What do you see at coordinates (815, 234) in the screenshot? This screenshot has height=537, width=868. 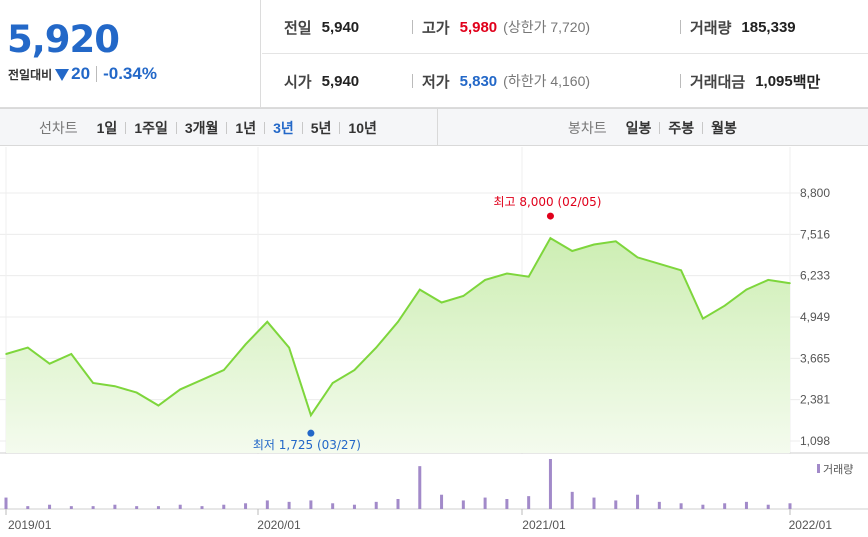 I see `y-tick-label: 7,516` at bounding box center [815, 234].